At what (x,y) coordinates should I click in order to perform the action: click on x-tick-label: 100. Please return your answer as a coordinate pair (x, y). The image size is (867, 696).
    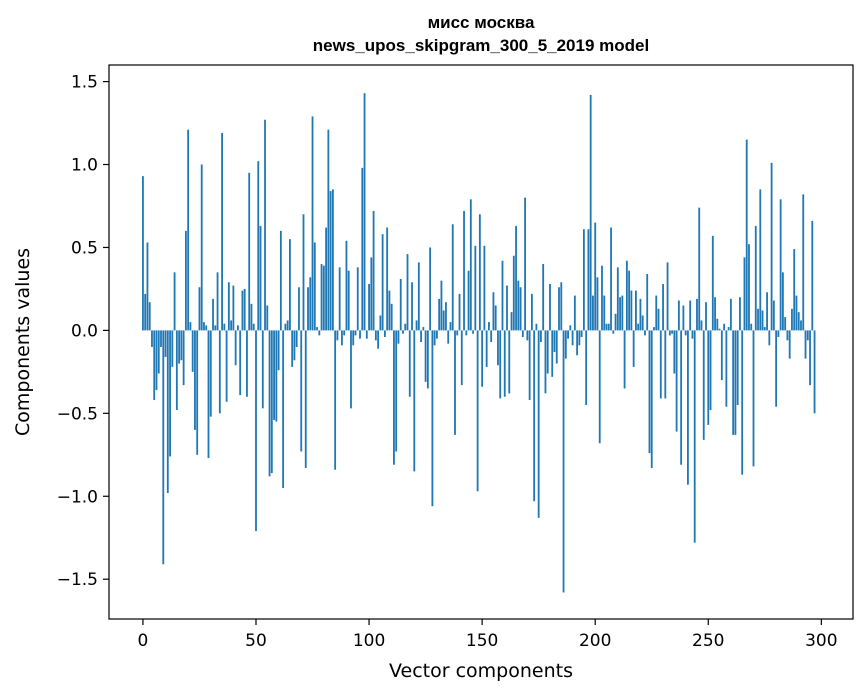
    Looking at the image, I should click on (369, 641).